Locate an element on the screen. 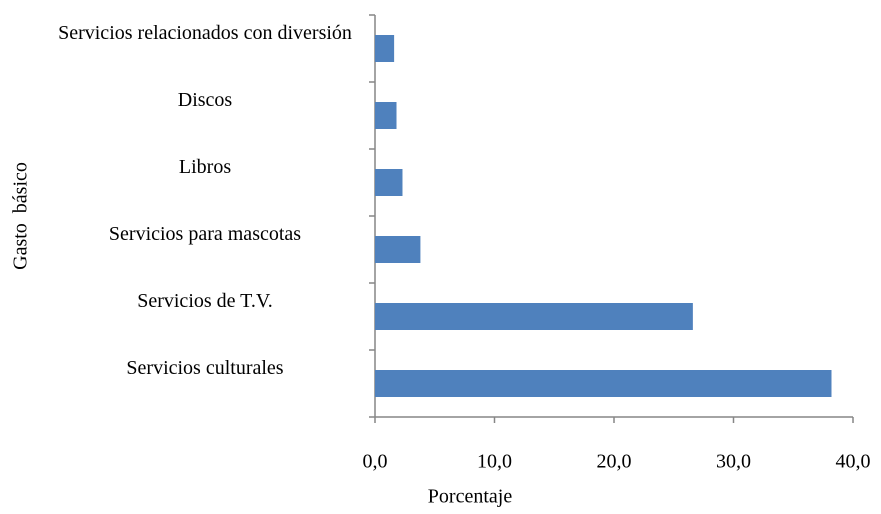  y-tick-label: Libros is located at coordinates (205, 166).